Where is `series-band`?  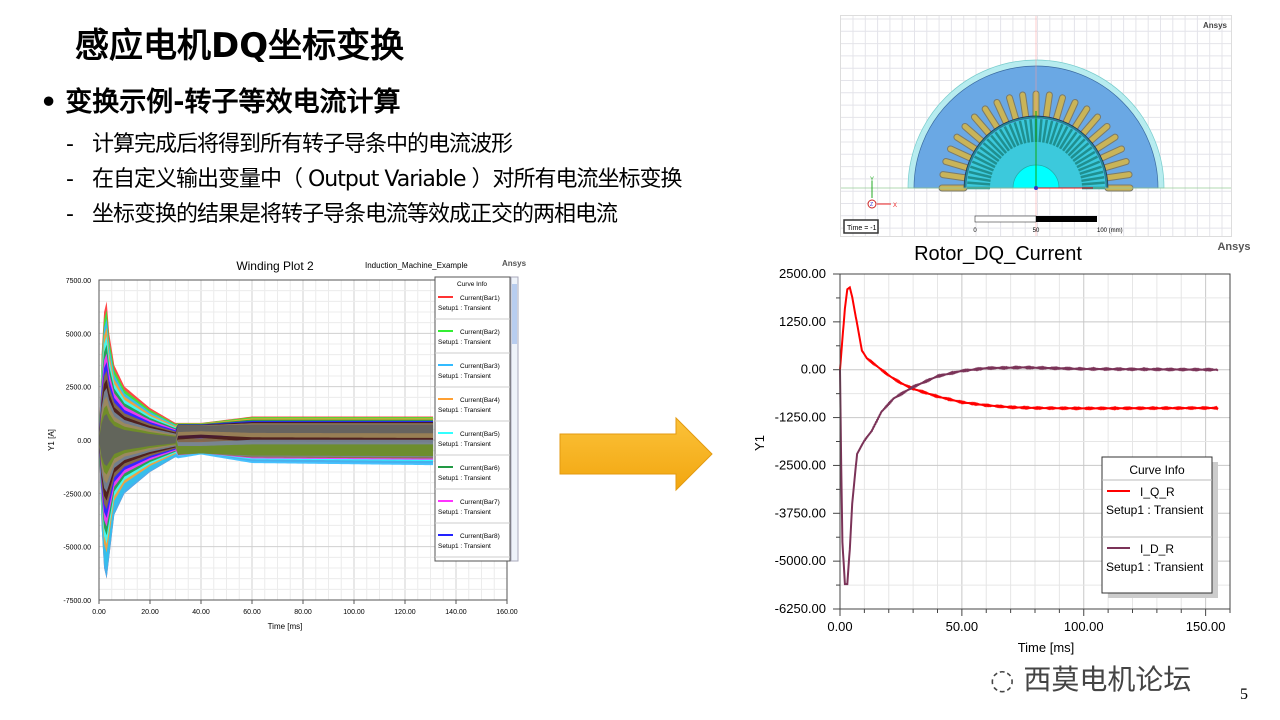 series-band is located at coordinates (266, 440).